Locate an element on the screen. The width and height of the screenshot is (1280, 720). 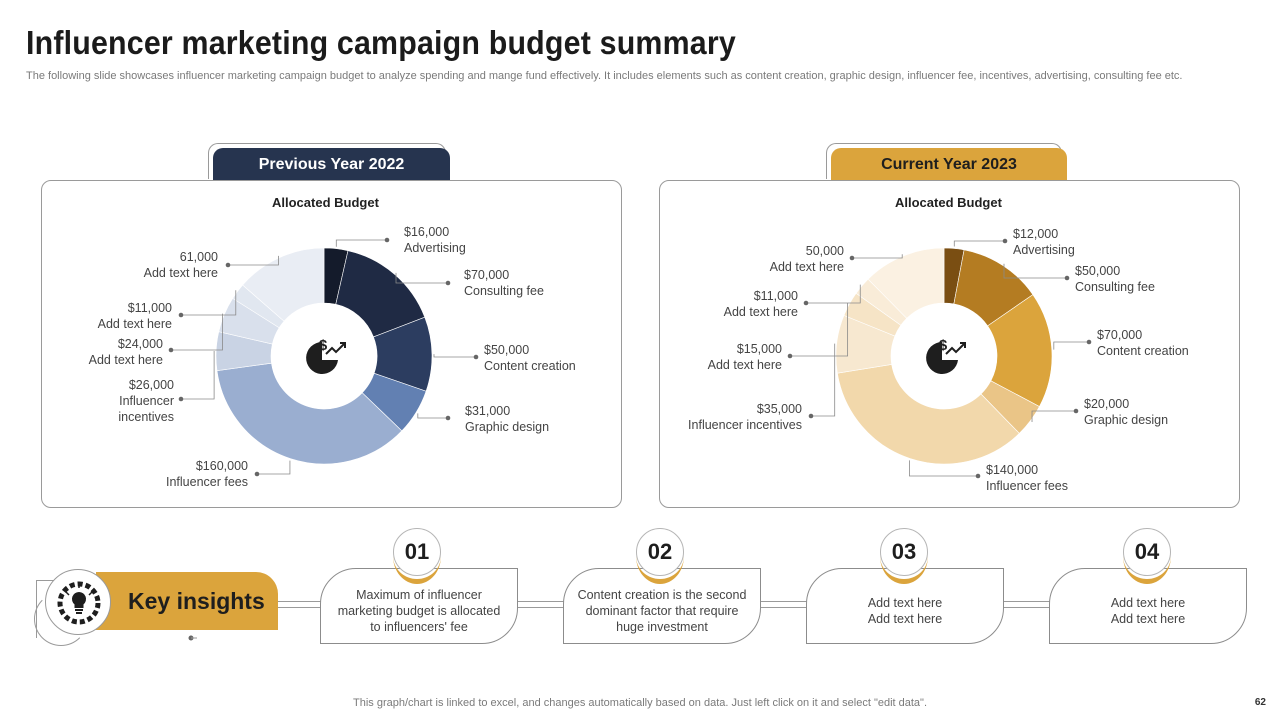
key-insights-connector-dot is located at coordinates (192, 638).